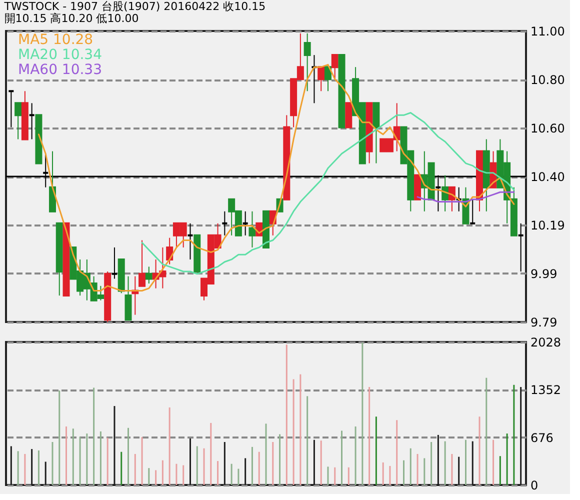  I want to click on chart-subtitle: 開10.15 高10.20 低10.00, so click(71, 18).